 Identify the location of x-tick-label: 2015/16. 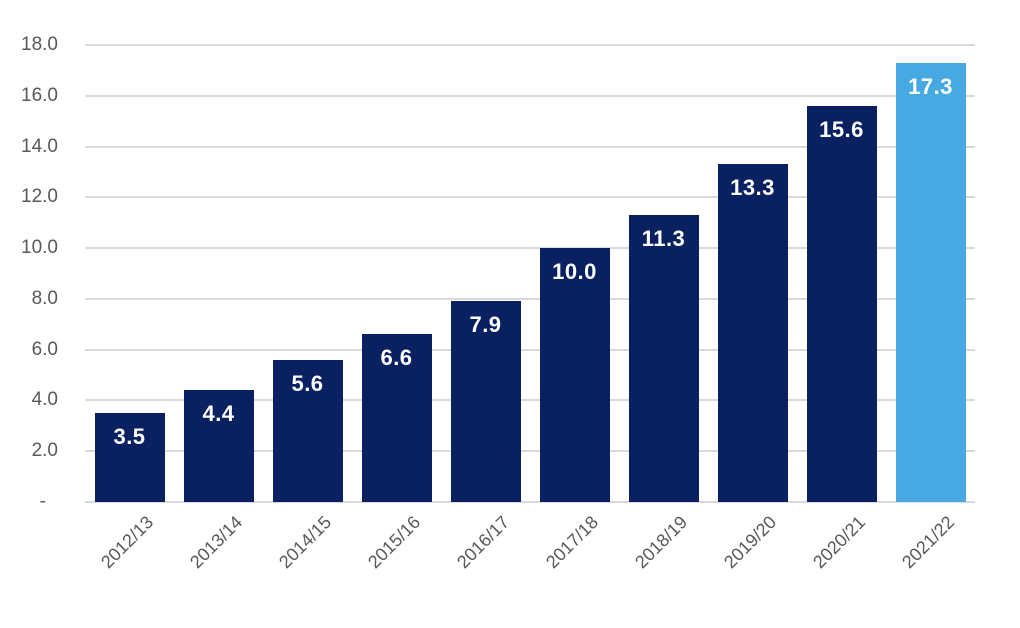
(394, 542).